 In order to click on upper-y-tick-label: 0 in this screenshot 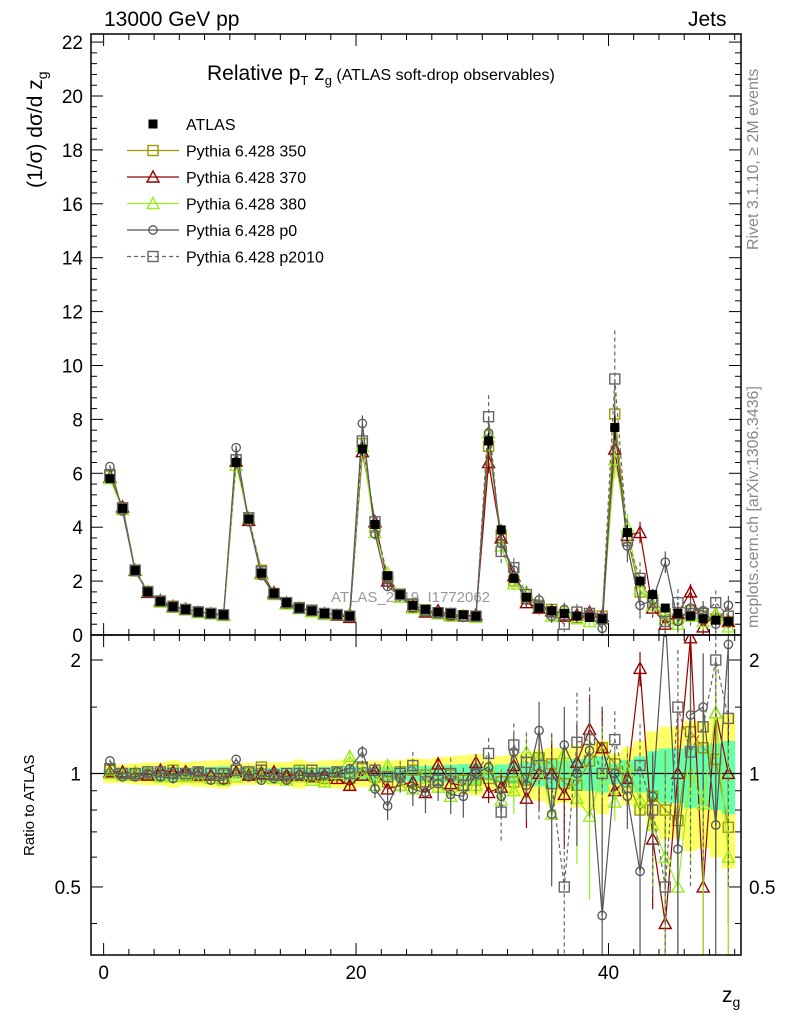, I will do `click(77, 636)`.